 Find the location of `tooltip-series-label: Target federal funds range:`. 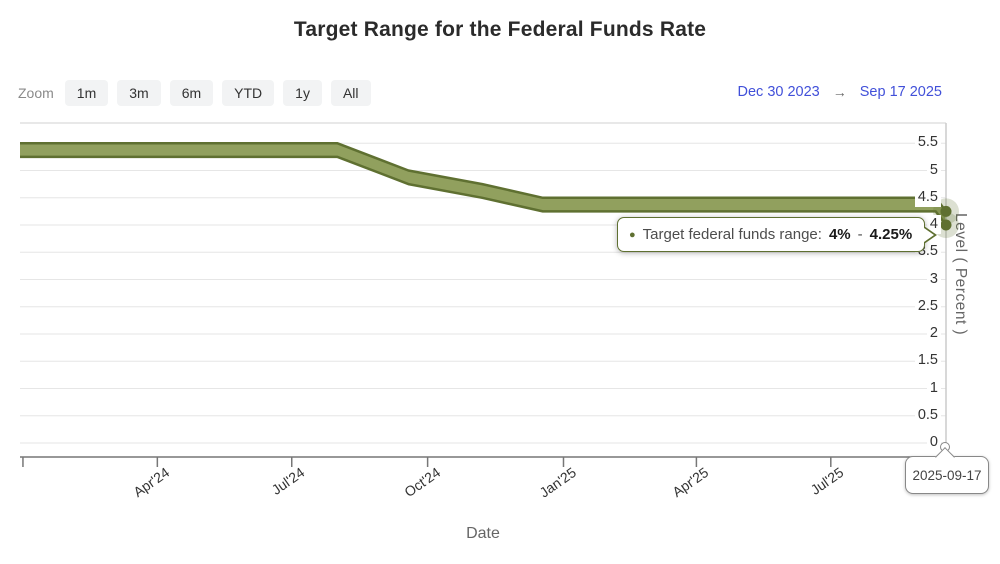

tooltip-series-label: Target federal funds range: is located at coordinates (732, 234).